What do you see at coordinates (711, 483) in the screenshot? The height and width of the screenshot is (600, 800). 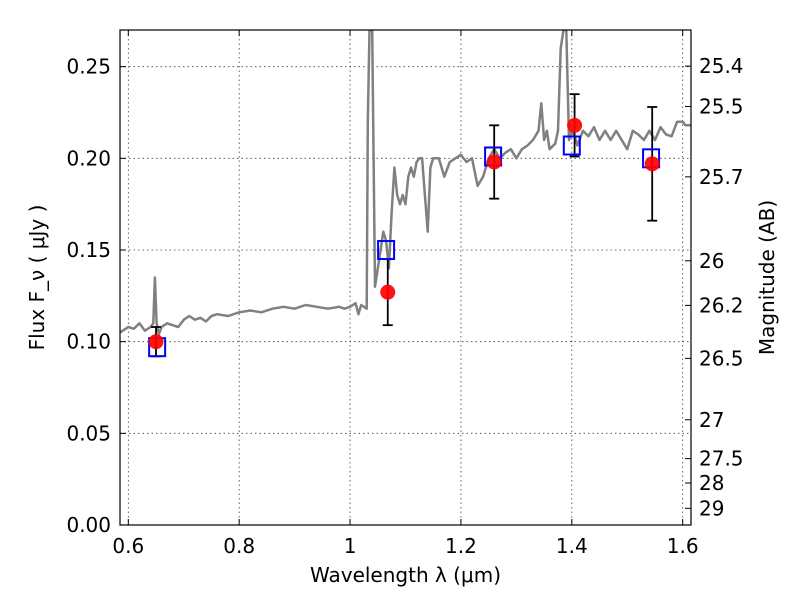 I see `right-tick-label: 28` at bounding box center [711, 483].